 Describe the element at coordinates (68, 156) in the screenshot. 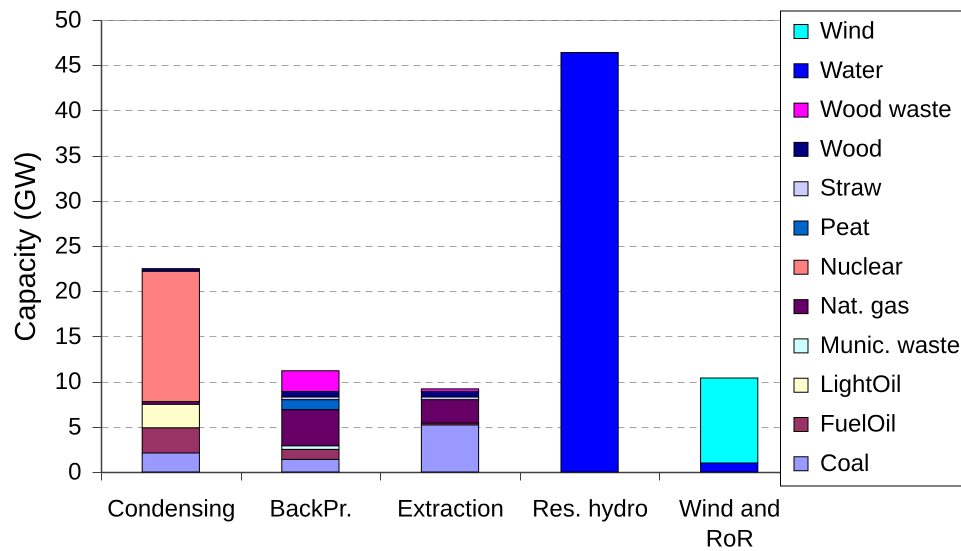

I see `y-tick-label: 35` at that location.